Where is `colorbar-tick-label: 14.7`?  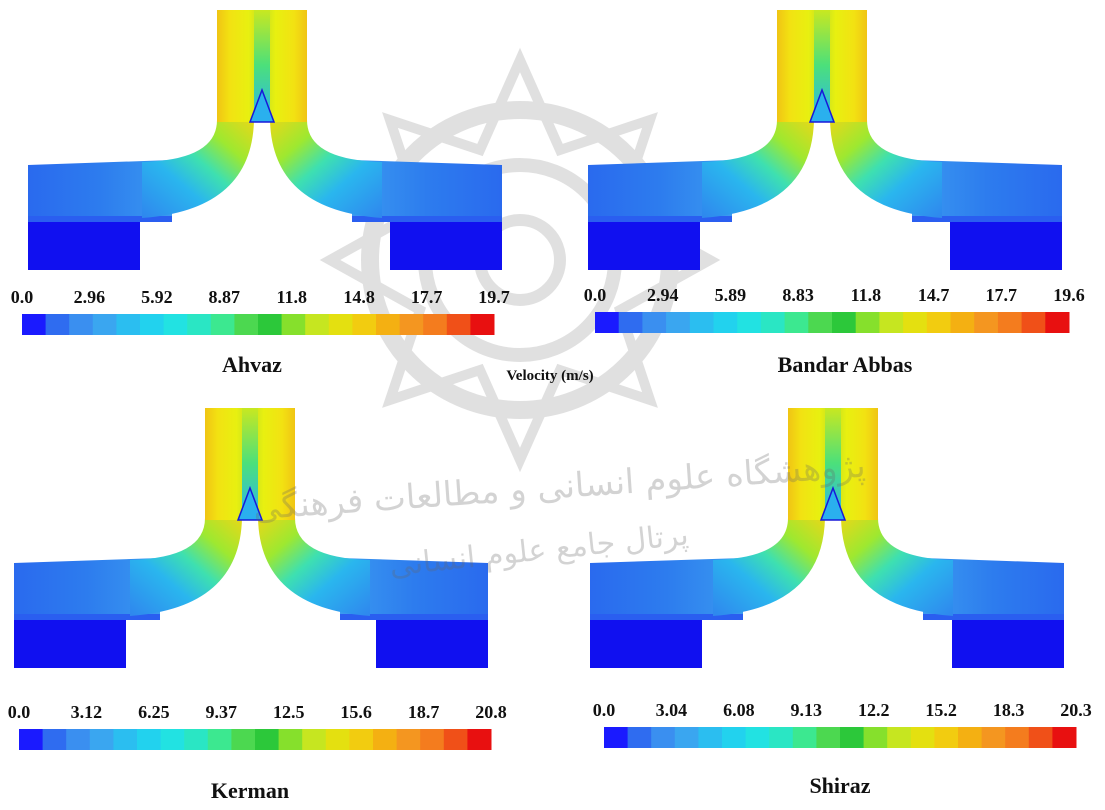
colorbar-tick-label: 14.7 is located at coordinates (934, 295).